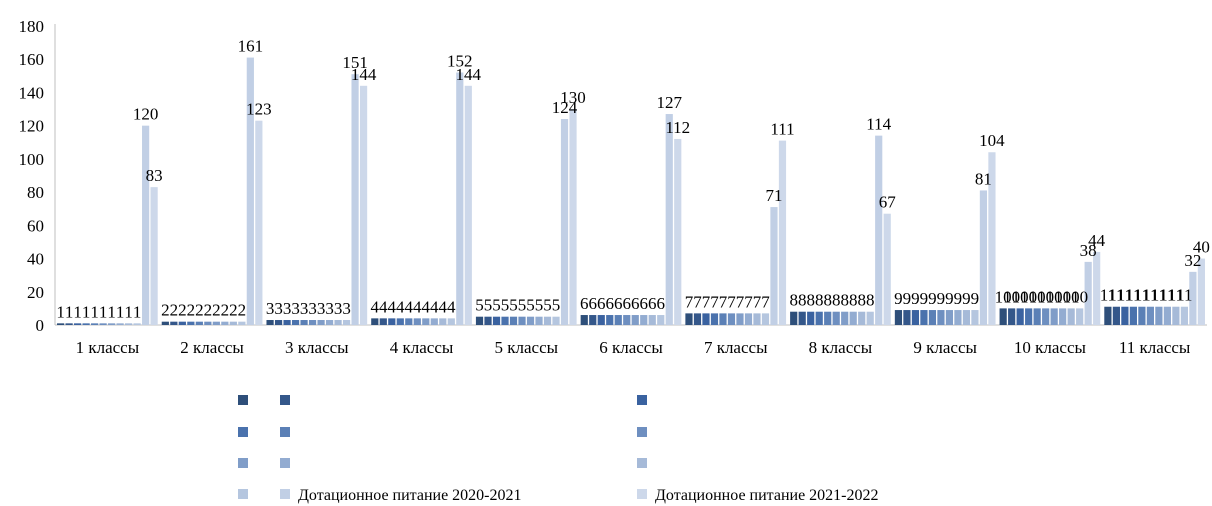  I want to click on data-label: 4, so click(375, 306).